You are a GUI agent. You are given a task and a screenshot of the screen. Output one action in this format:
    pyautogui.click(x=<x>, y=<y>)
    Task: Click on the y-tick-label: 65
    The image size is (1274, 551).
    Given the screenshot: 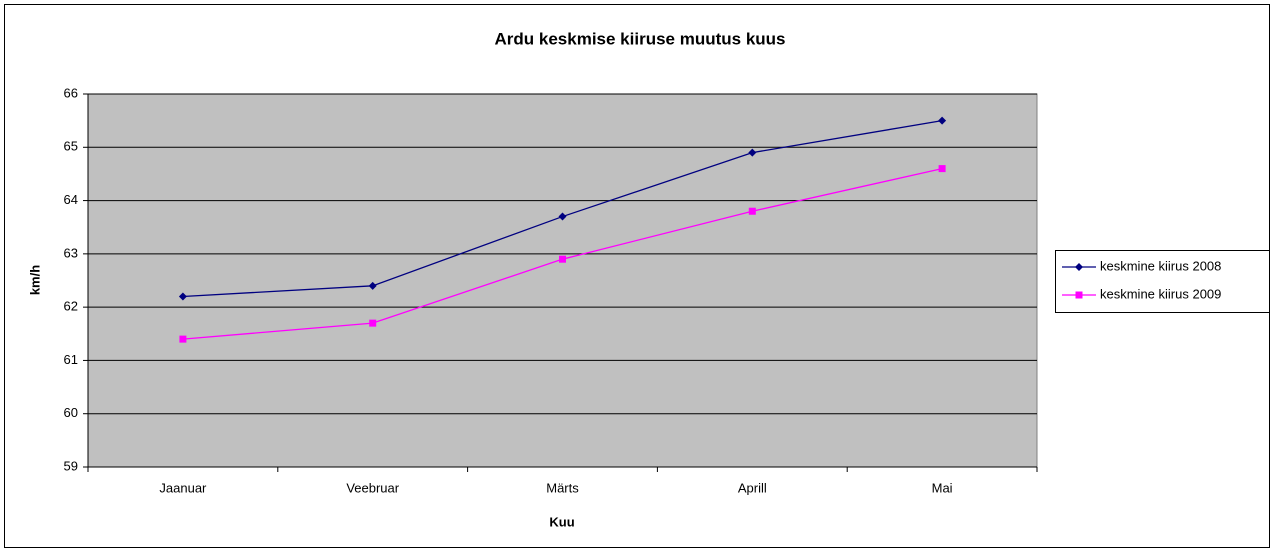 What is the action you would take?
    pyautogui.click(x=71, y=146)
    